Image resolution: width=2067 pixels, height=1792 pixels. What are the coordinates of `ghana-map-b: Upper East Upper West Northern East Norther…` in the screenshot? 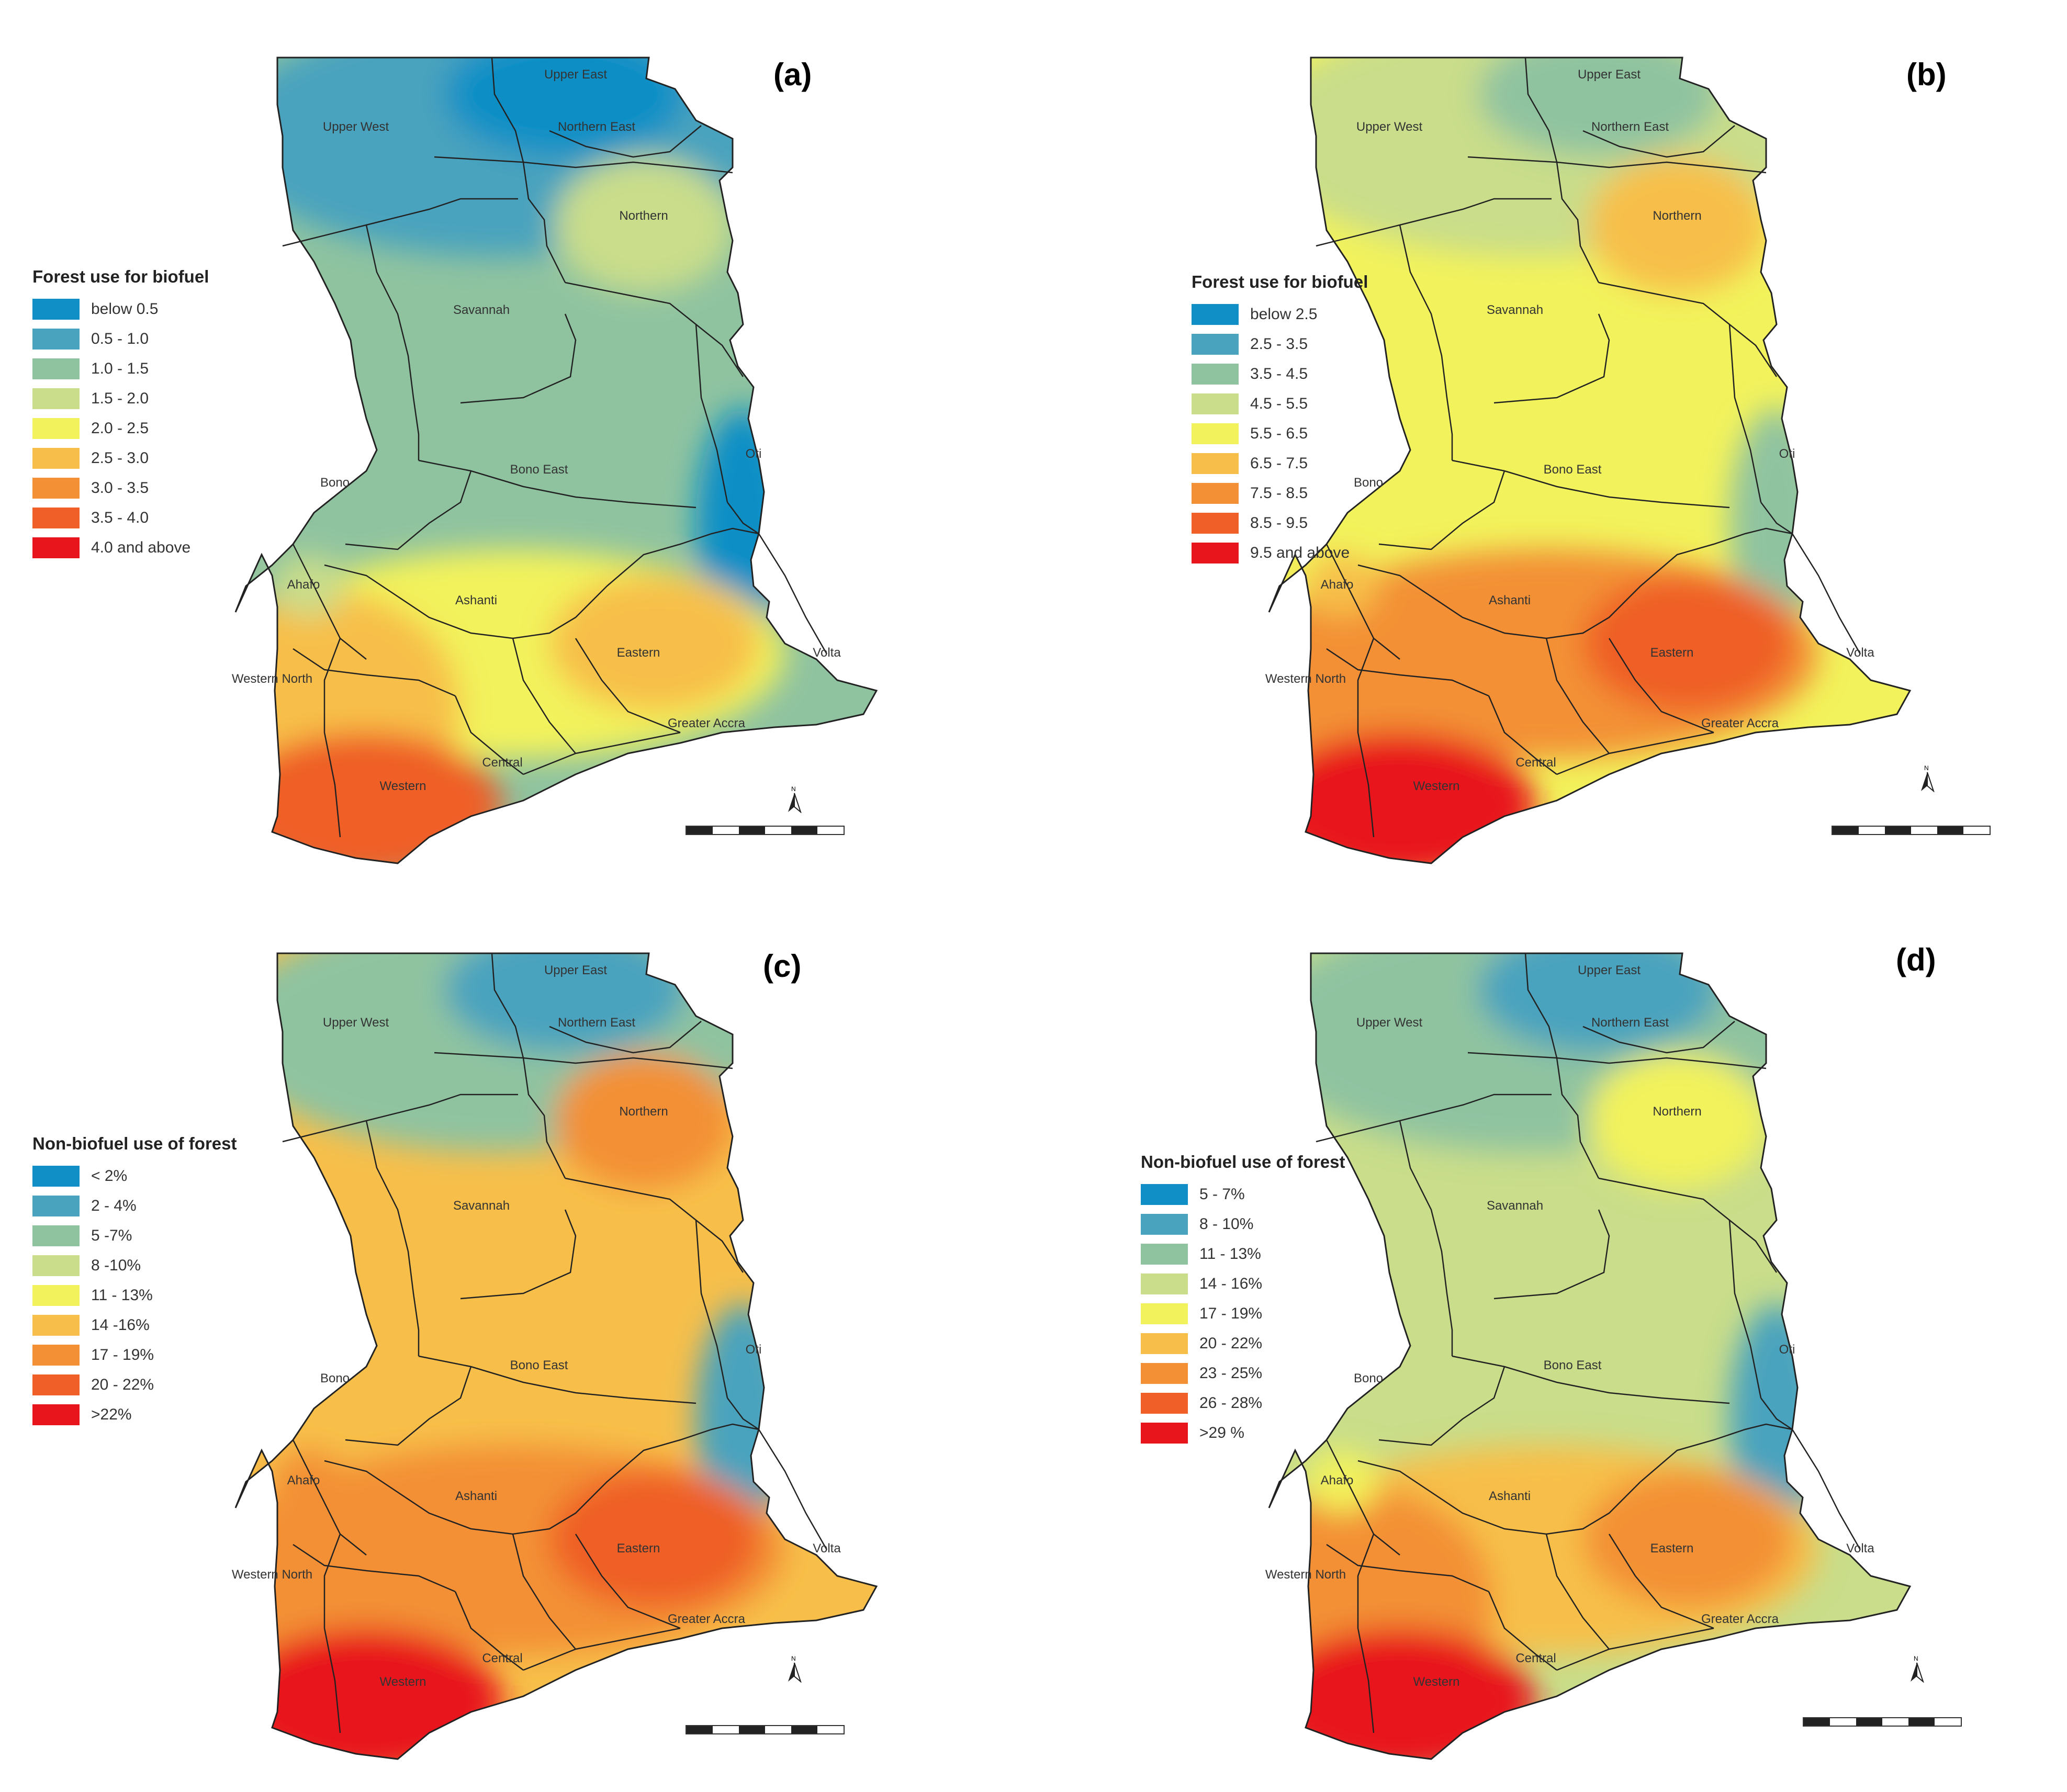 It's located at (1588, 460).